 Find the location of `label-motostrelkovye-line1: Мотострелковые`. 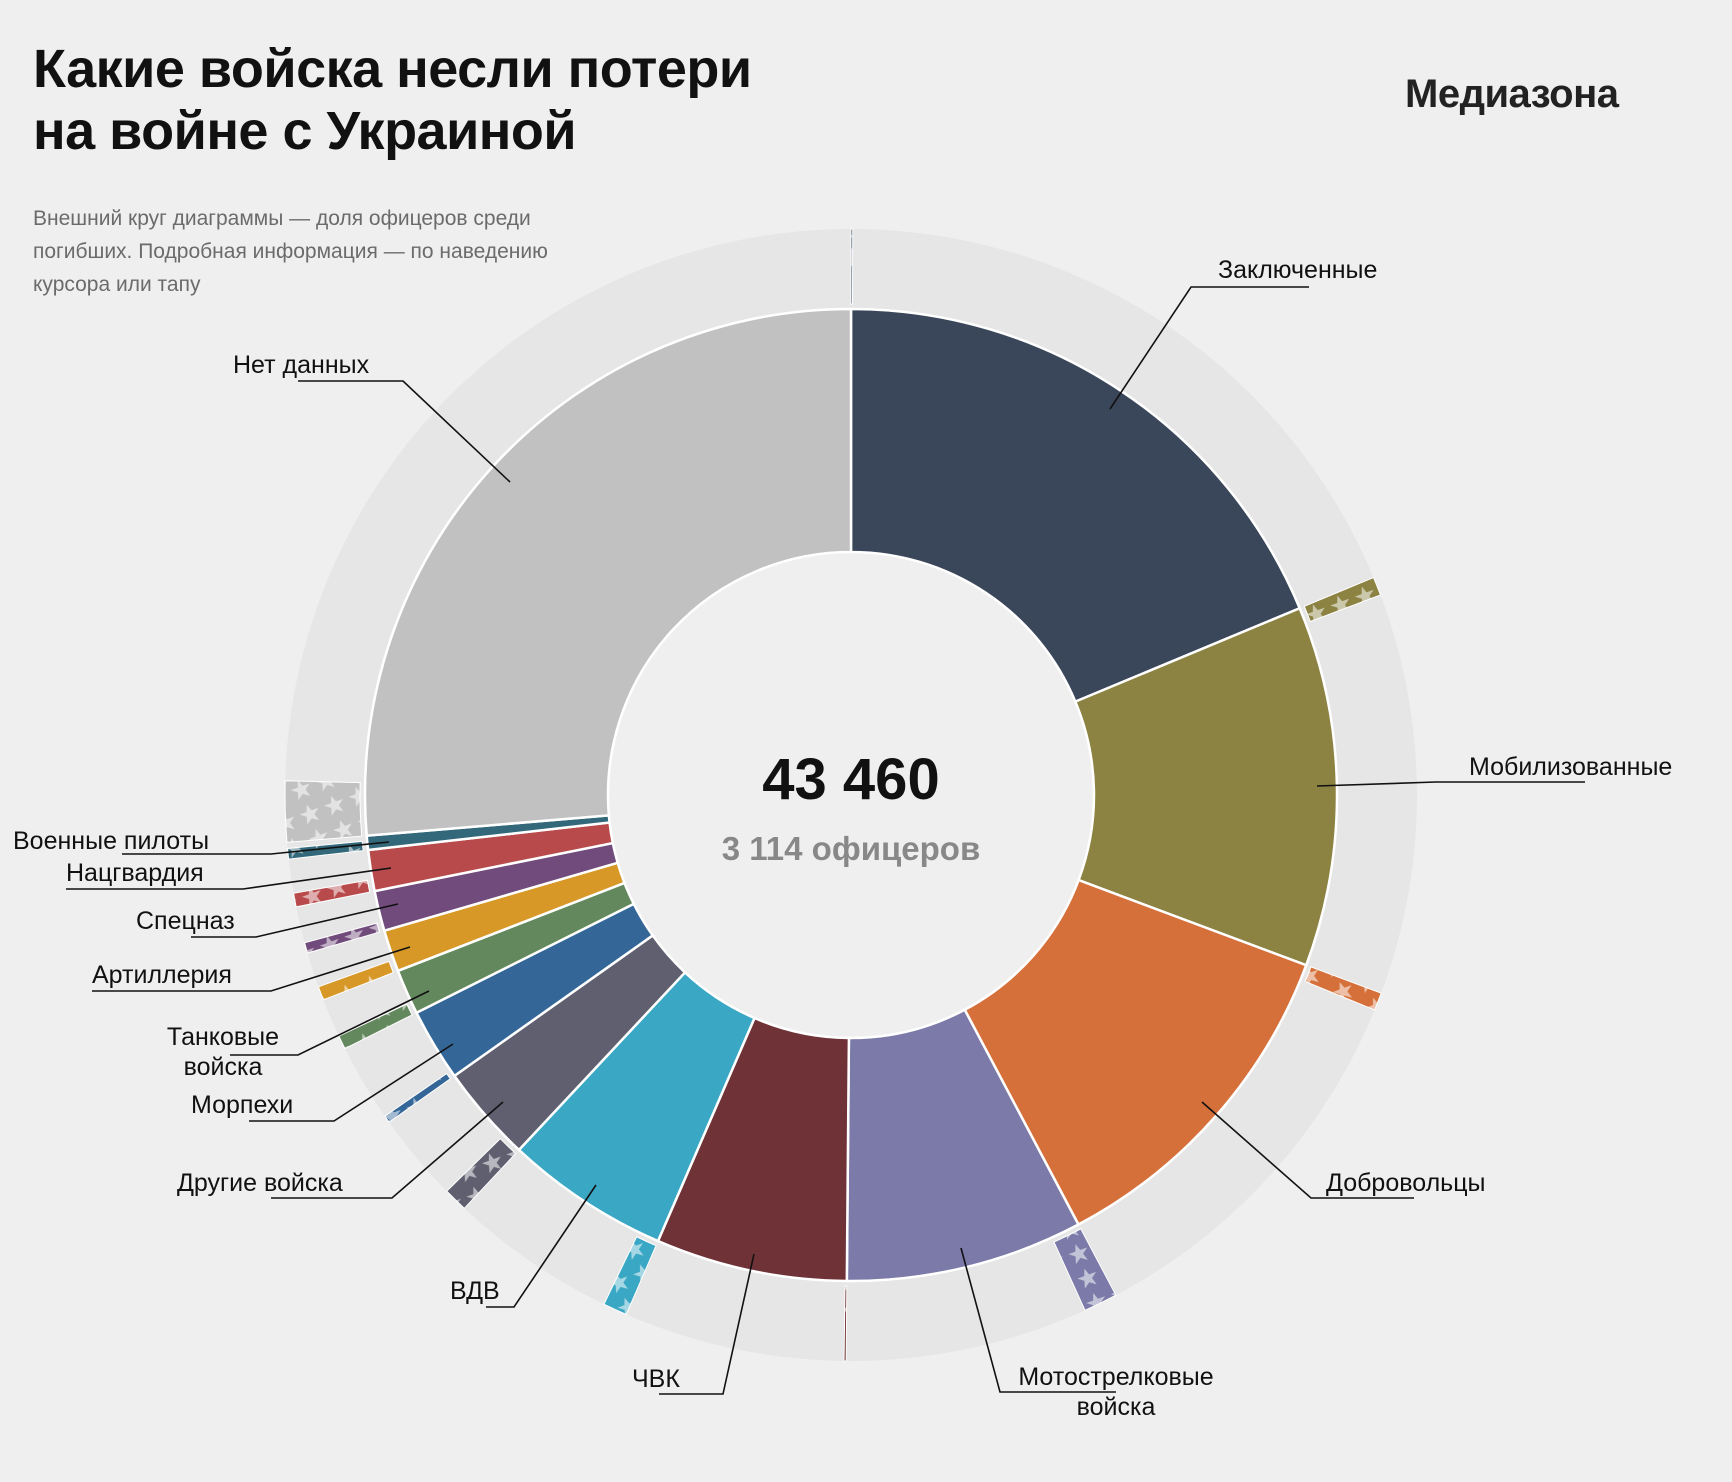

label-motostrelkovye-line1: Мотострелковые is located at coordinates (1116, 1377).